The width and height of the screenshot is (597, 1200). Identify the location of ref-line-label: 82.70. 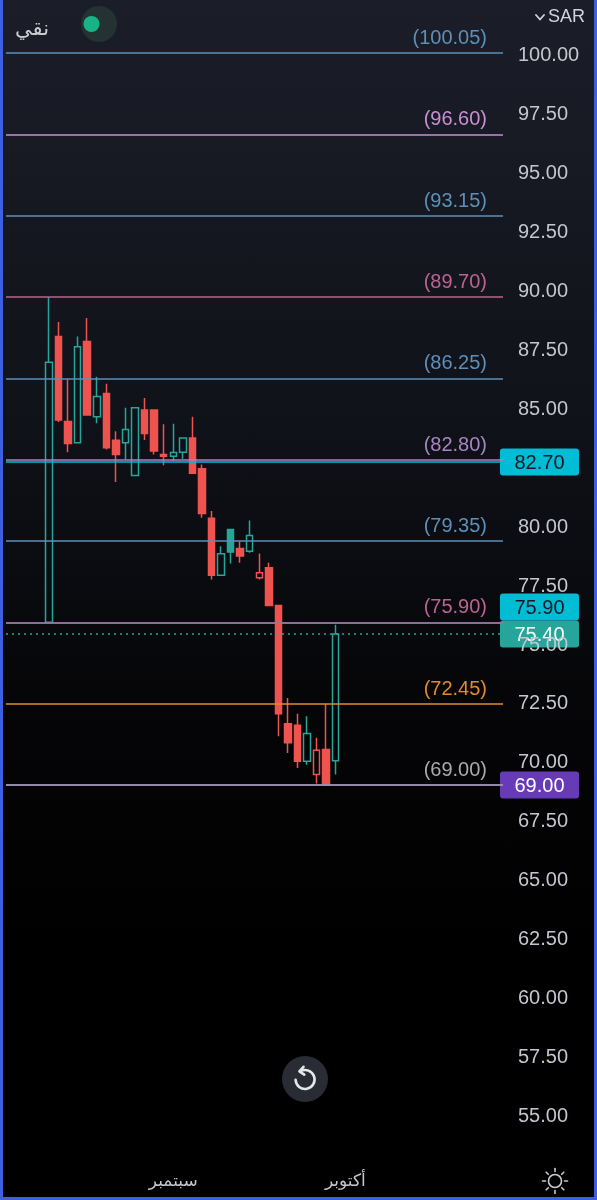
(539, 462).